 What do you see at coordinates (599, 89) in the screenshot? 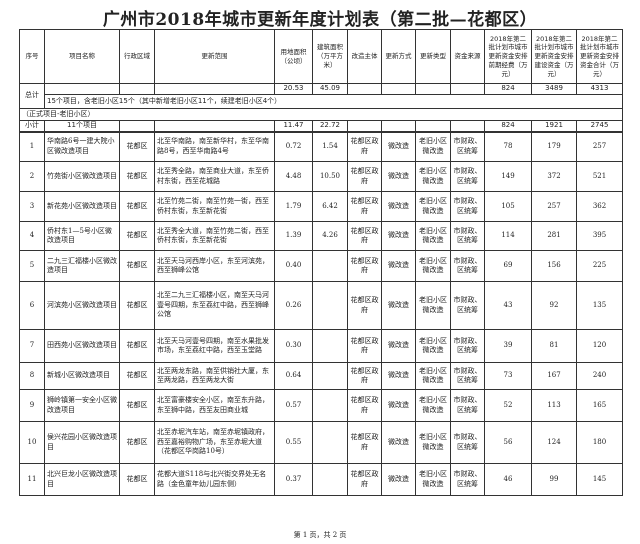
I see `total-sum: 4313` at bounding box center [599, 89].